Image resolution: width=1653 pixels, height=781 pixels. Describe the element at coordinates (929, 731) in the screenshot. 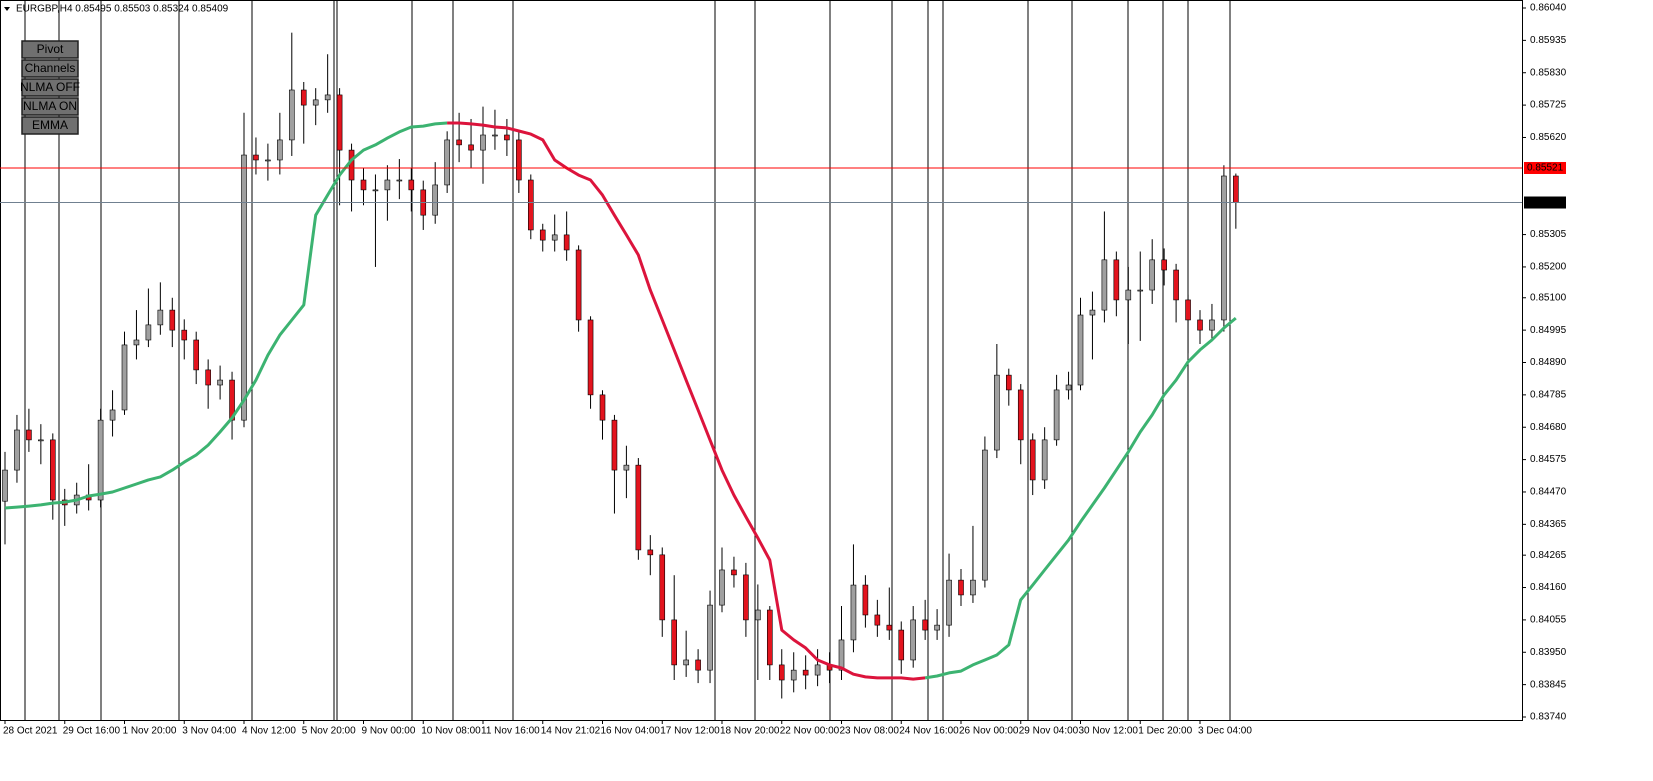

I see `x-tick-label: 24 Nov 16:00` at that location.